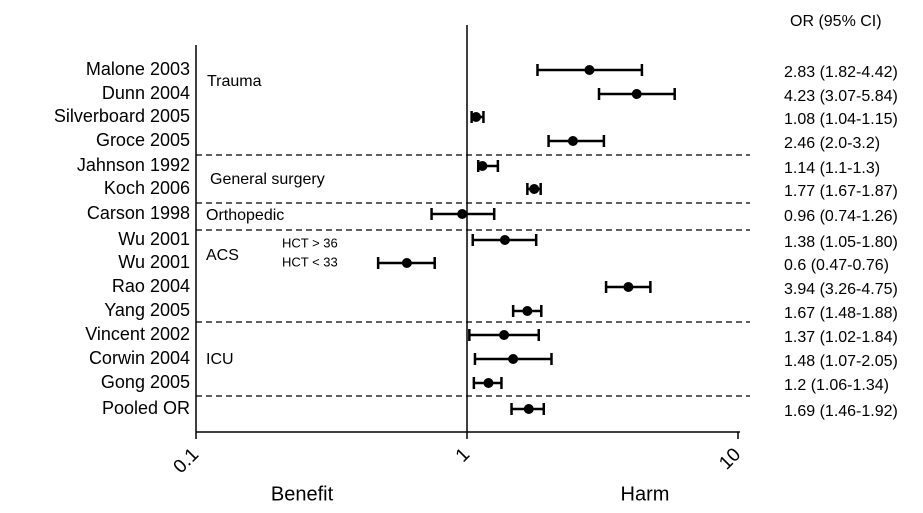 The image size is (923, 513). I want to click on study-label: Yang 2005, so click(147, 310).